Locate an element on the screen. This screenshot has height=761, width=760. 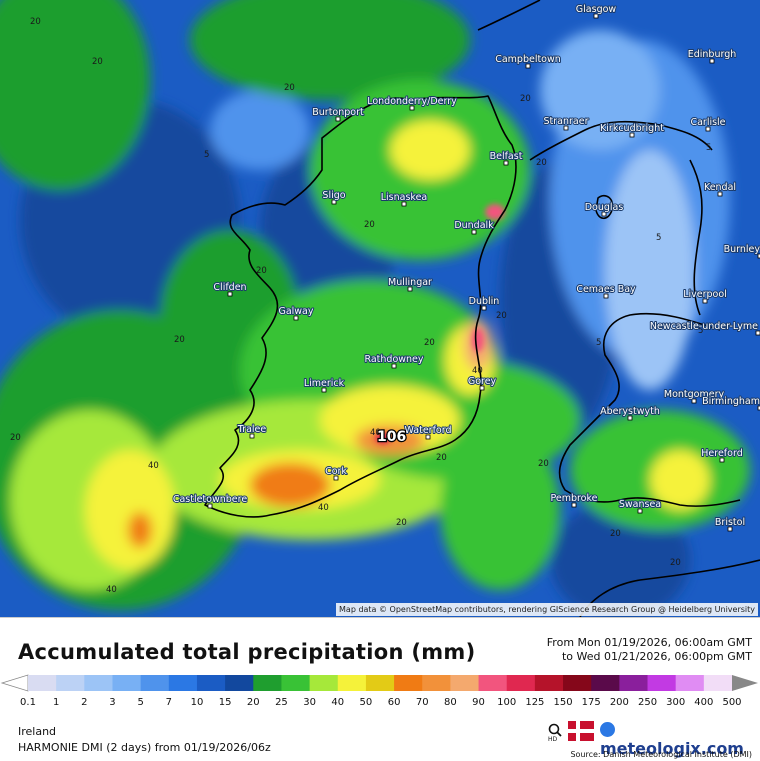
city-label: Newcastle-under-Lyme is located at coordinates (704, 326).